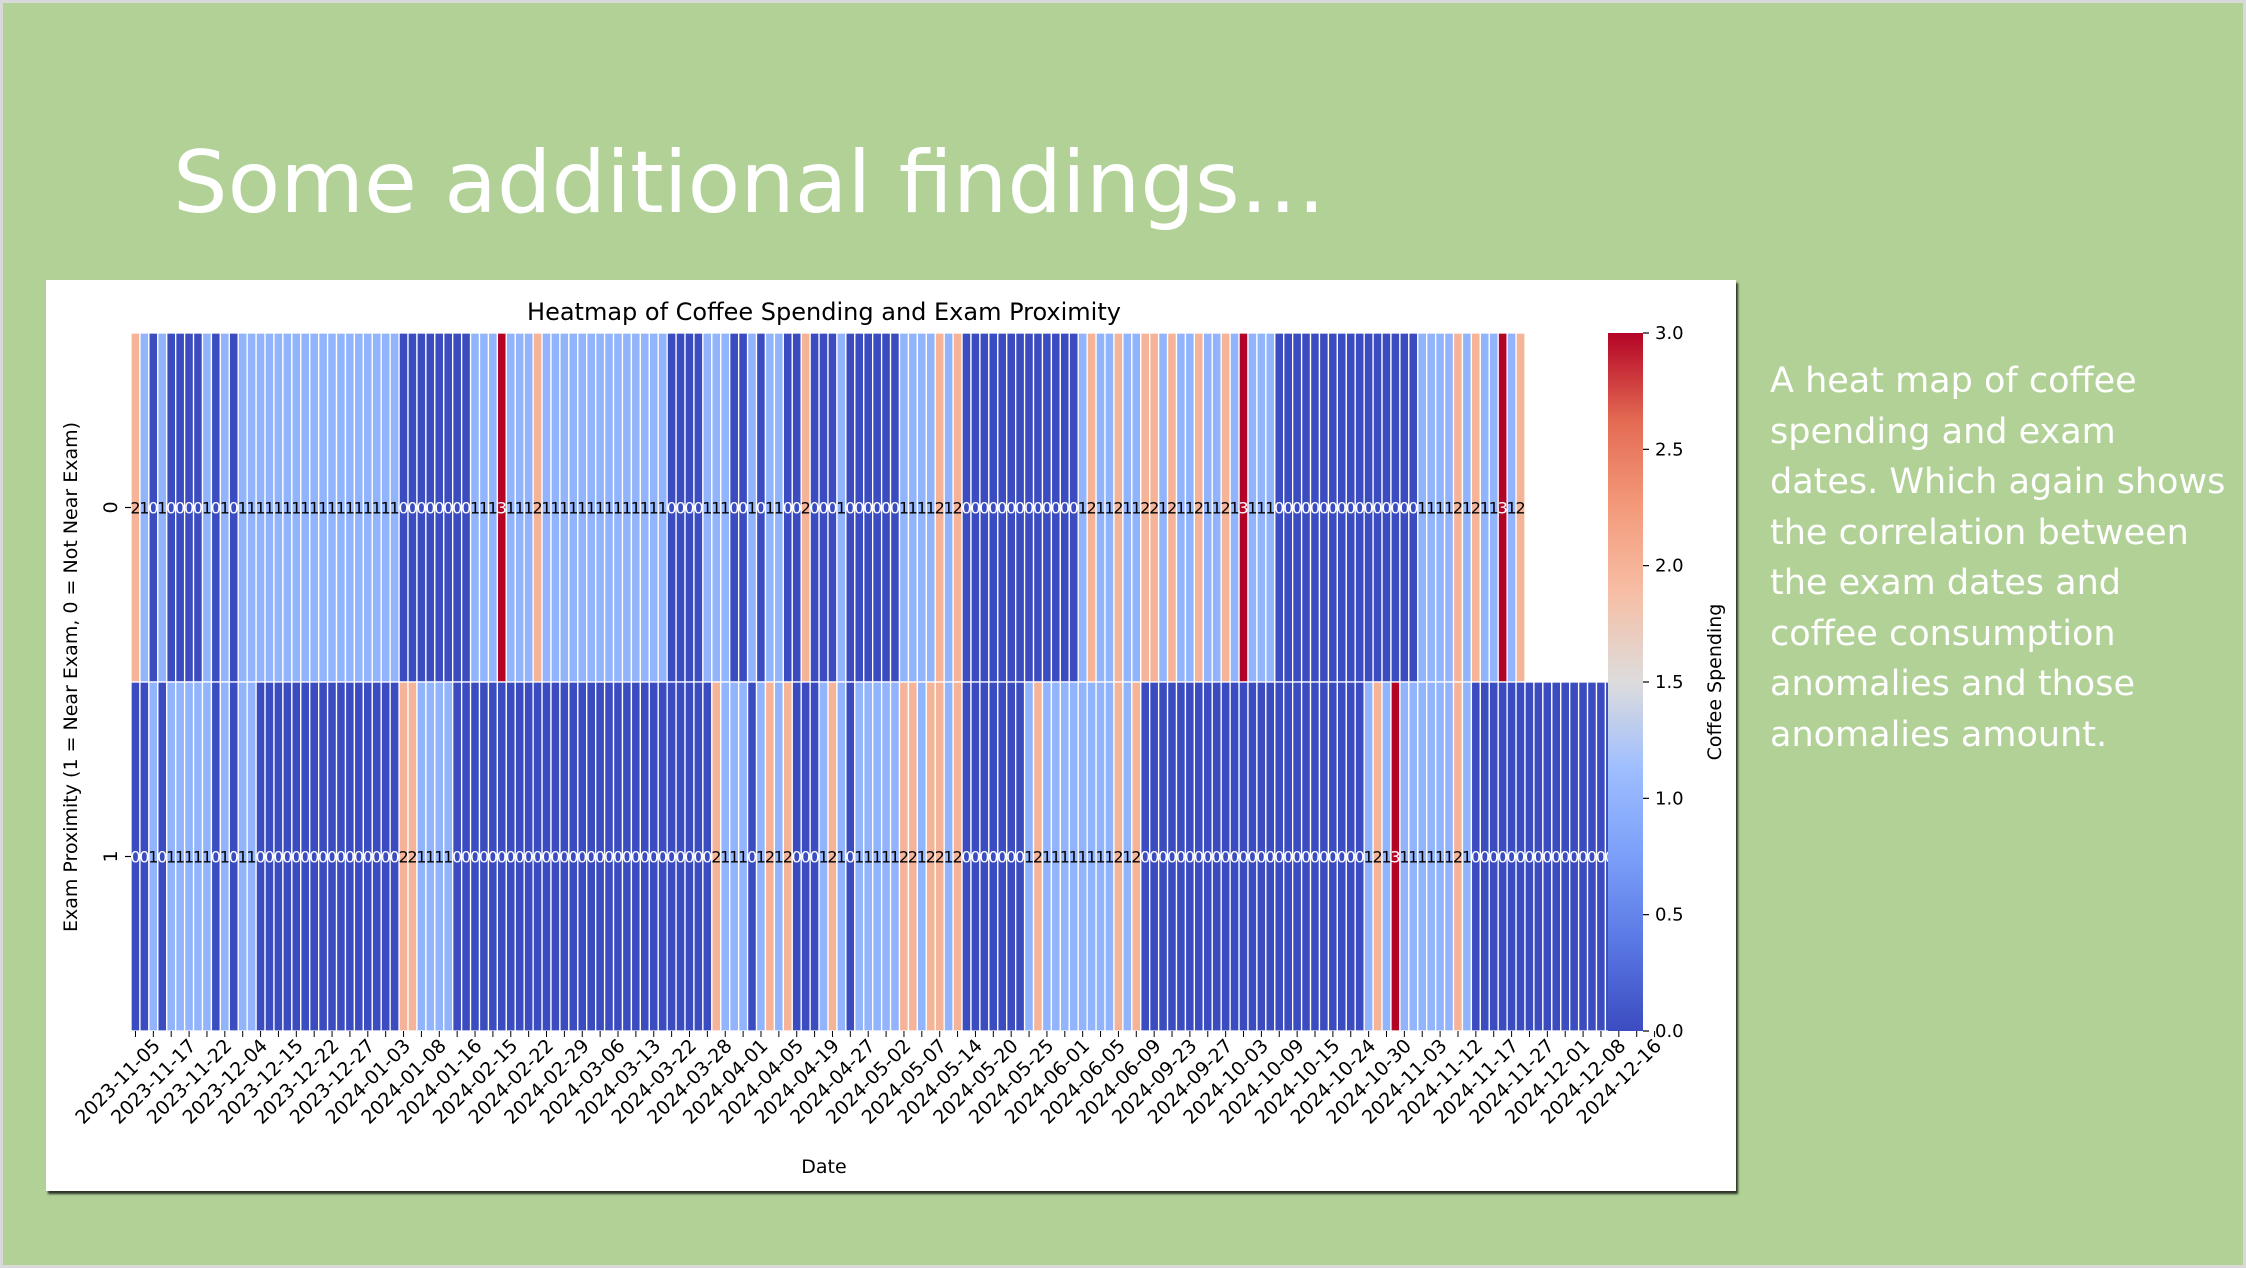 The image size is (2246, 1268). Describe the element at coordinates (1243, 508) in the screenshot. I see `cell-annotation: 3` at that location.